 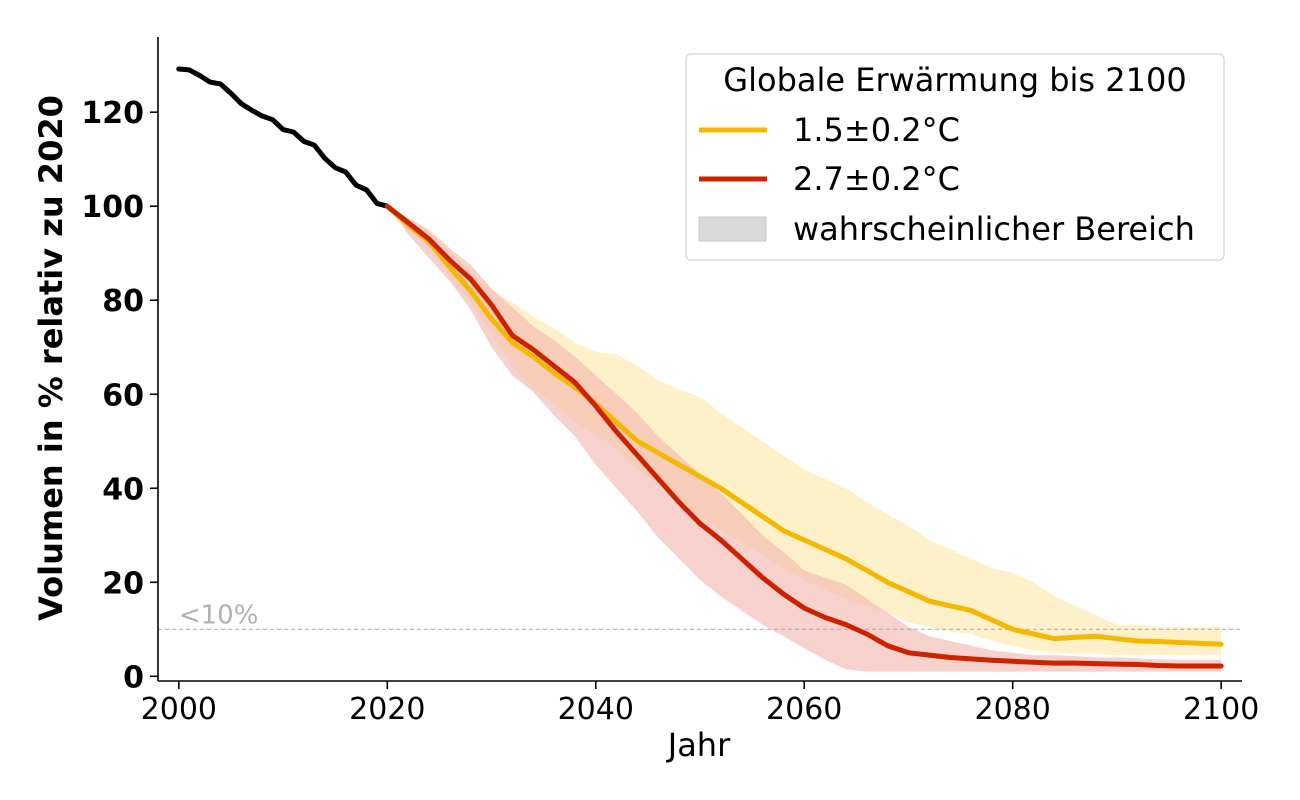 I want to click on x-tick-label: 2000, so click(x=179, y=709).